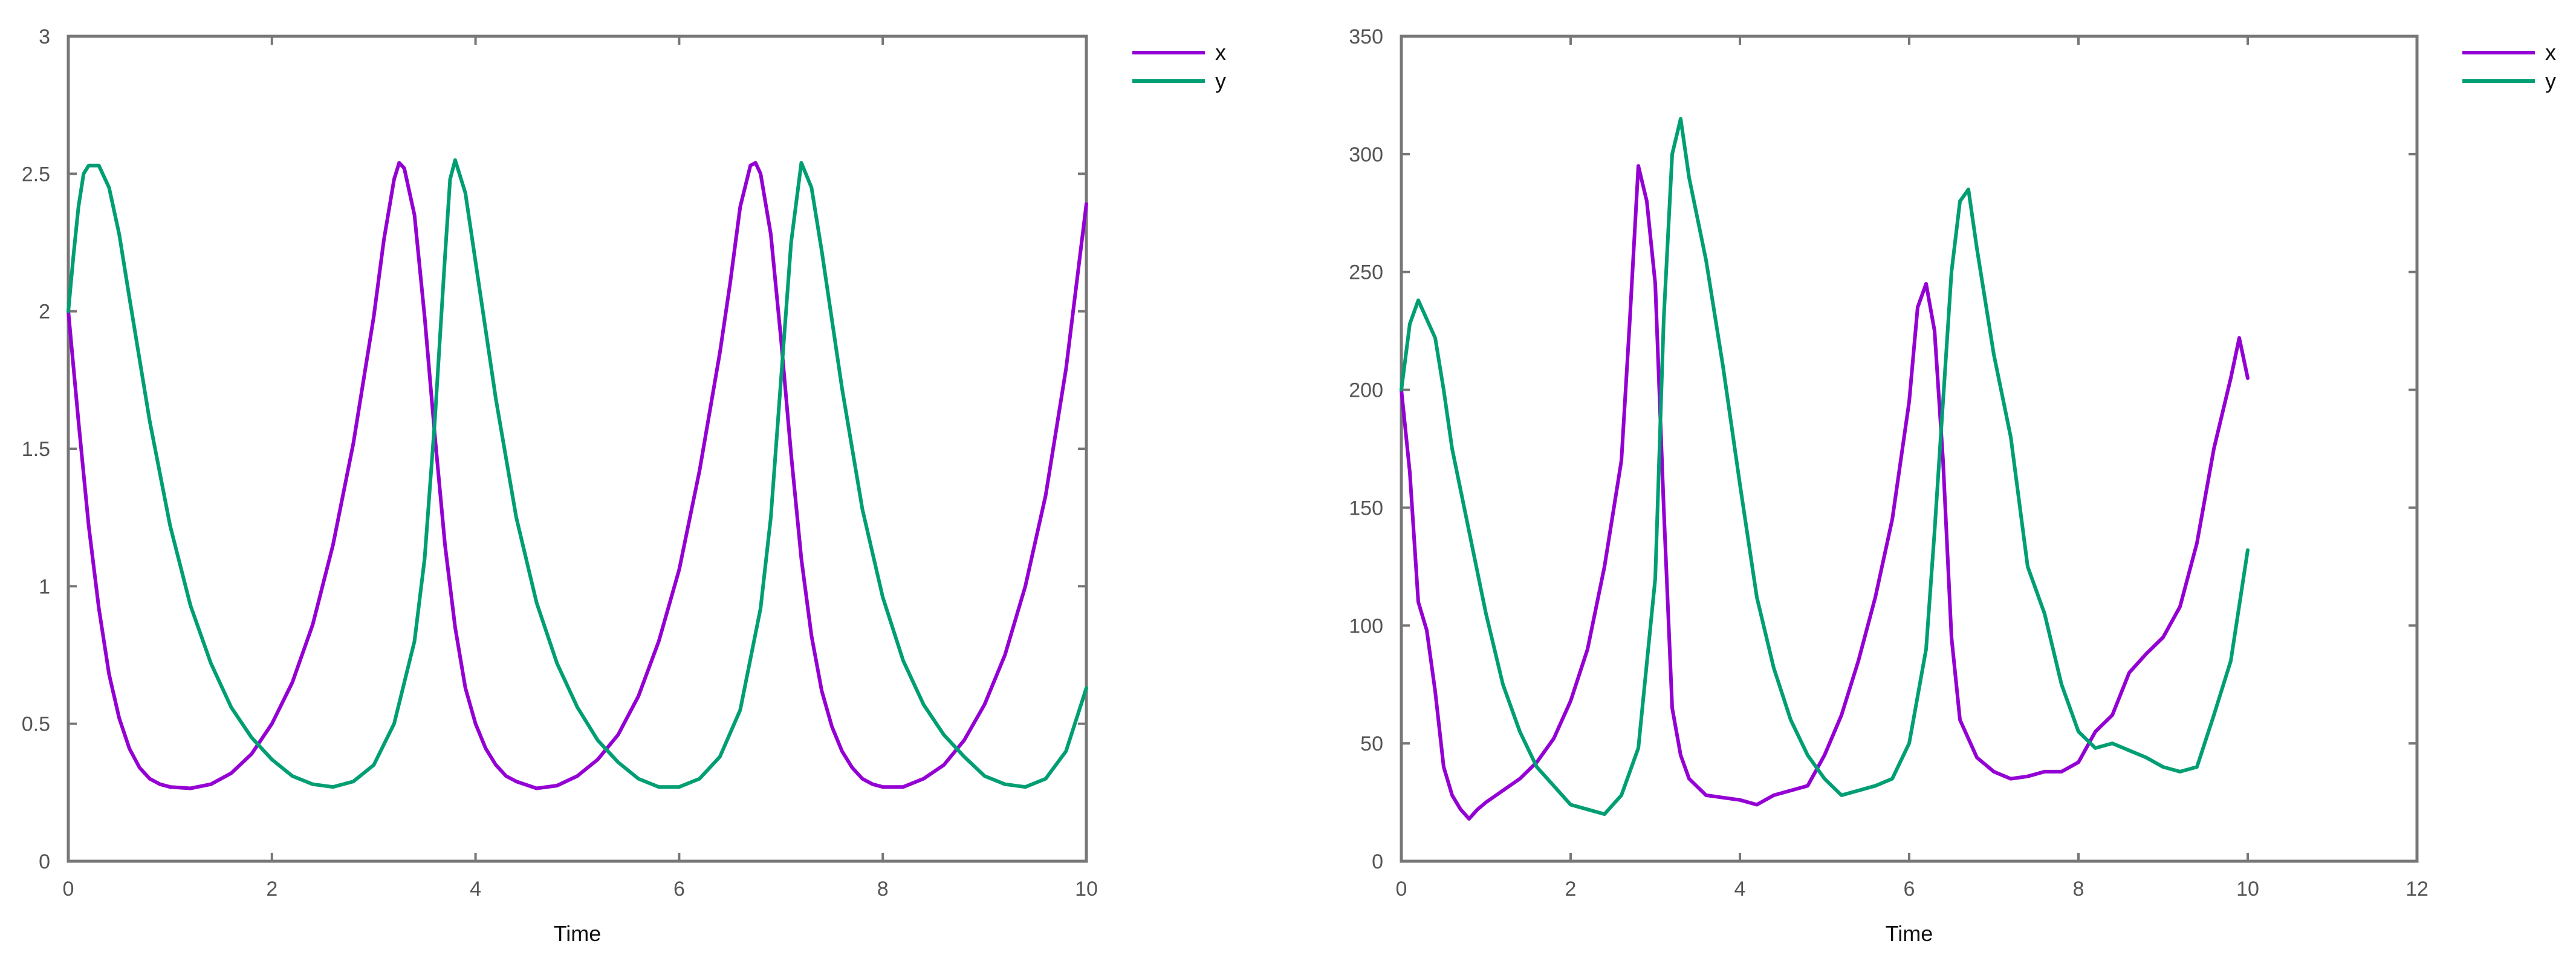 Image resolution: width=2576 pixels, height=958 pixels. I want to click on y-tick-label: 0.5, so click(36, 725).